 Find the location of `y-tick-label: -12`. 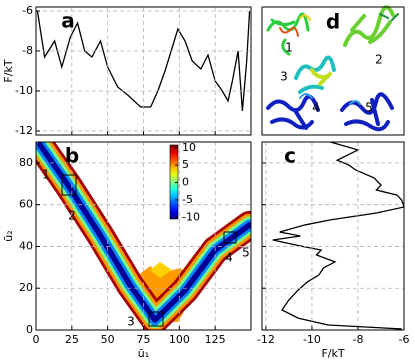

y-tick-label: -12 is located at coordinates (24, 130).